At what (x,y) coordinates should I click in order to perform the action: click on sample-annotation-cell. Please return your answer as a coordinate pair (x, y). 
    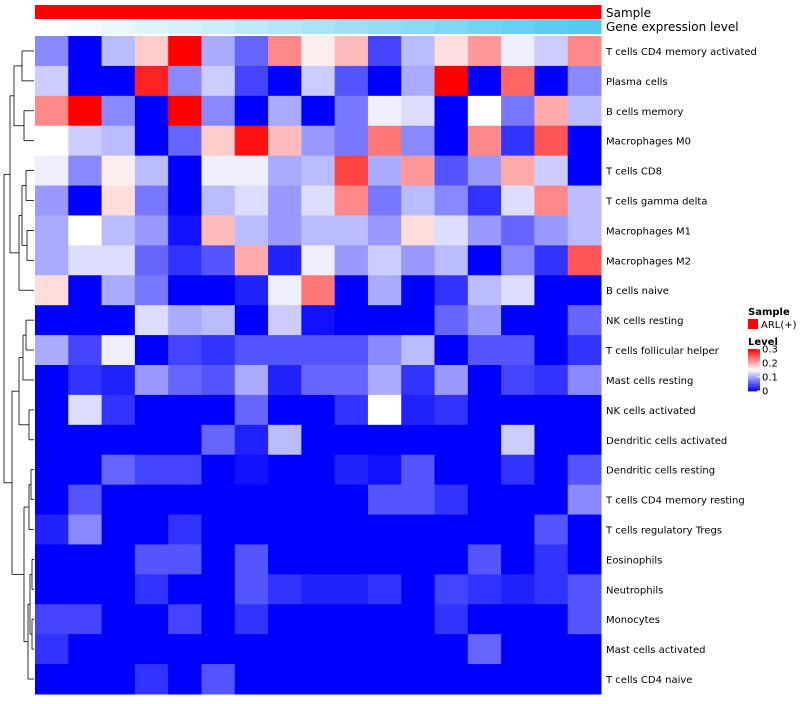
    Looking at the image, I should click on (451, 12).